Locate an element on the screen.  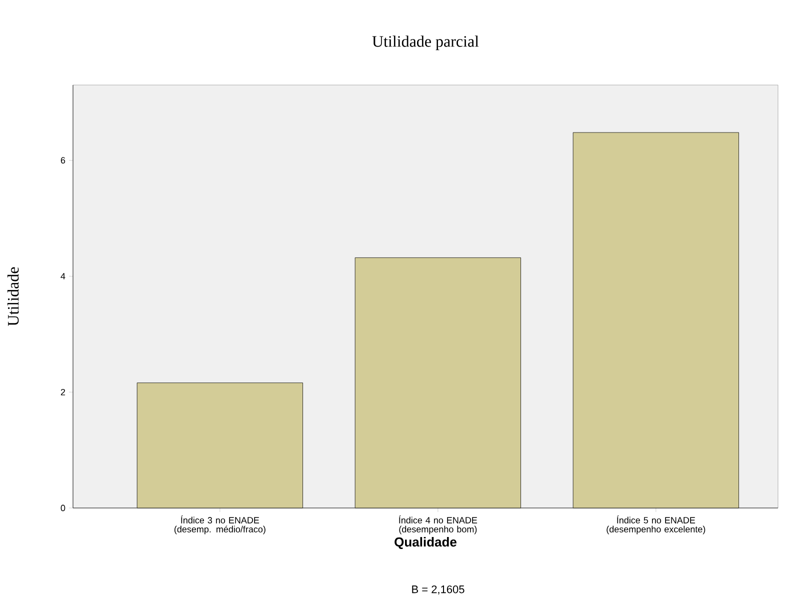
x-tick-label: Índice 4 no ENADE (desempenho bom) is located at coordinates (438, 525).